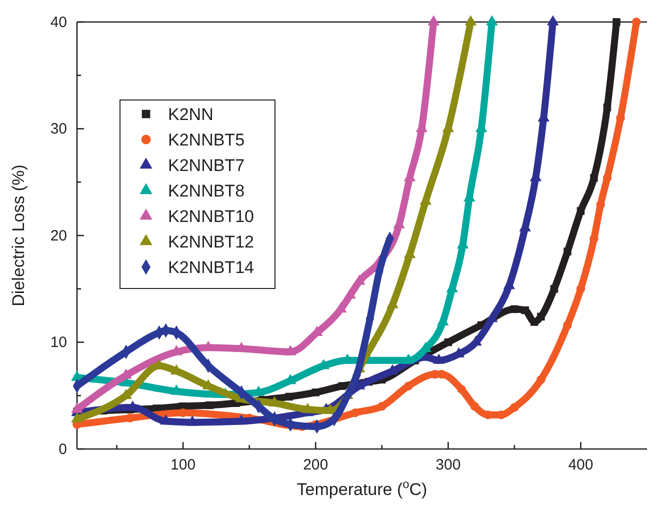  Describe the element at coordinates (362, 488) in the screenshot. I see `x-axis-title: Temperature ($^{o}$C)` at that location.